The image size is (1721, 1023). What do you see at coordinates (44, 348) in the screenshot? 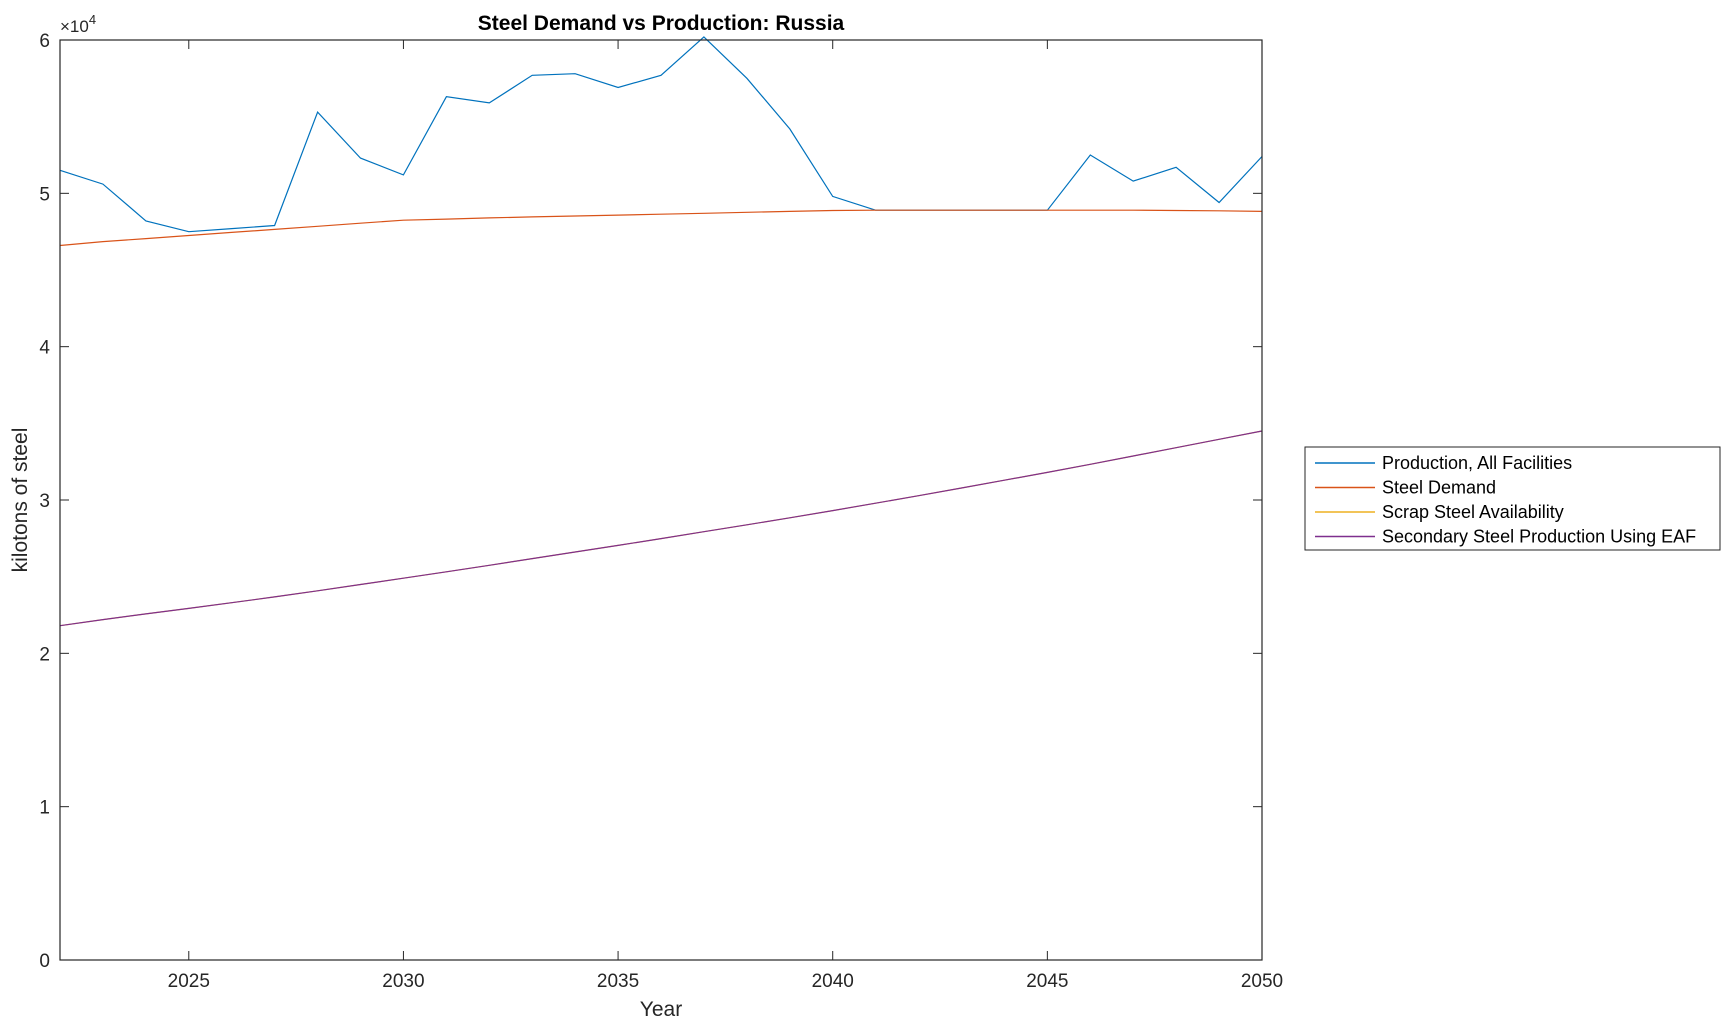
I see `y-tick-label: 4` at bounding box center [44, 348].